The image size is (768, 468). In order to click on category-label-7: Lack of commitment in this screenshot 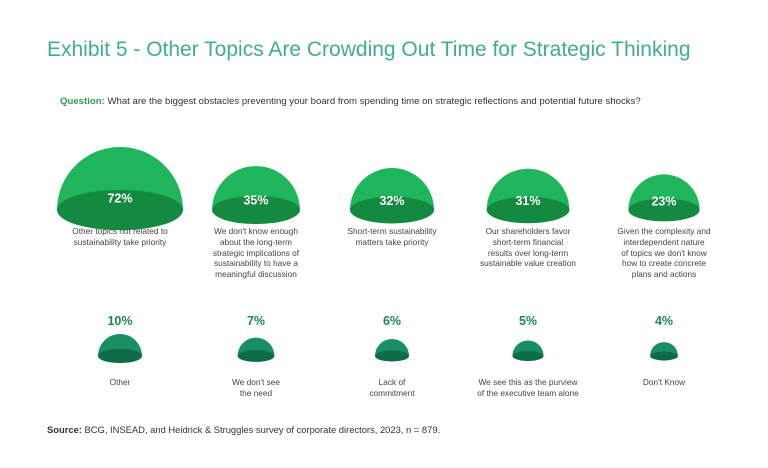, I will do `click(392, 387)`.